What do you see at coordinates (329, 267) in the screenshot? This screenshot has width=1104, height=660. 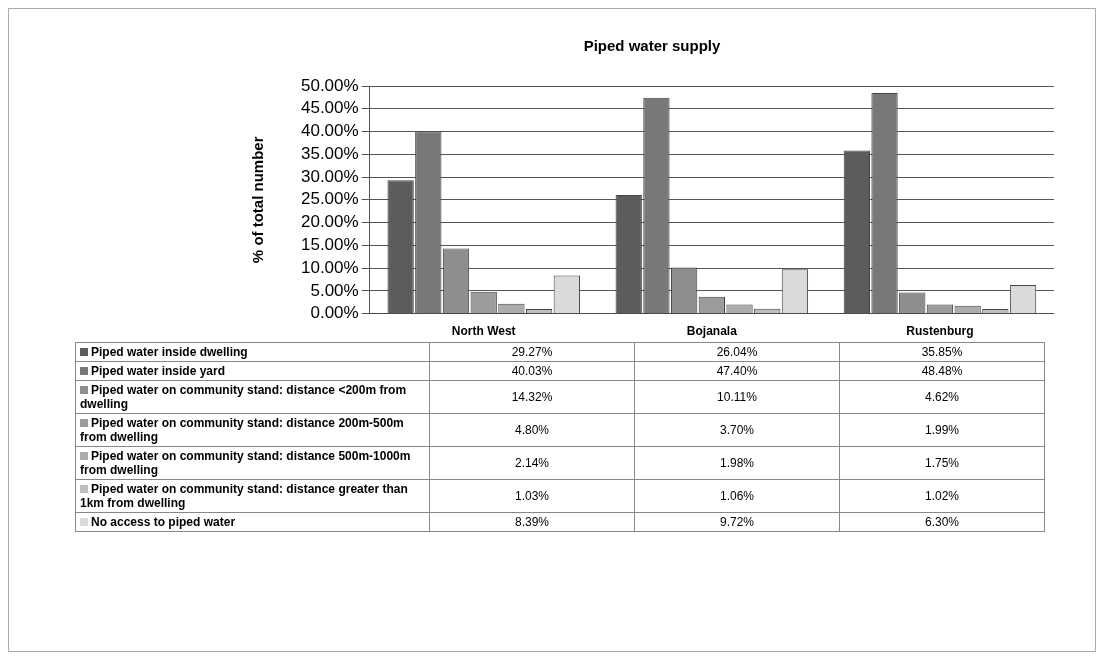 I see `y-tick-label: 10.00%` at bounding box center [329, 267].